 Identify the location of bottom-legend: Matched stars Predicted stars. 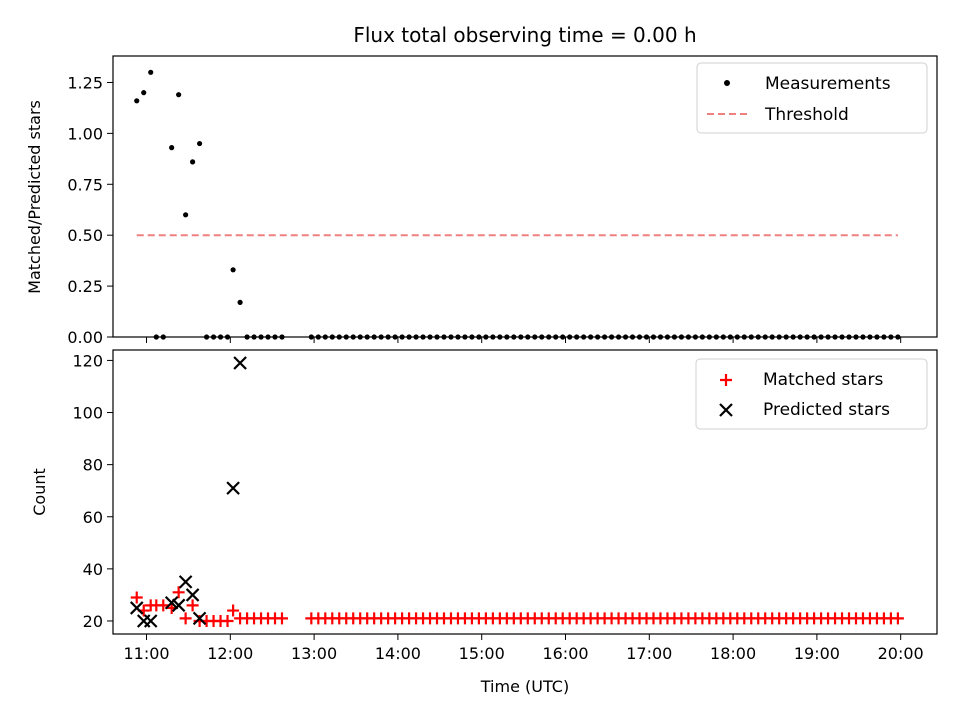
(811, 394).